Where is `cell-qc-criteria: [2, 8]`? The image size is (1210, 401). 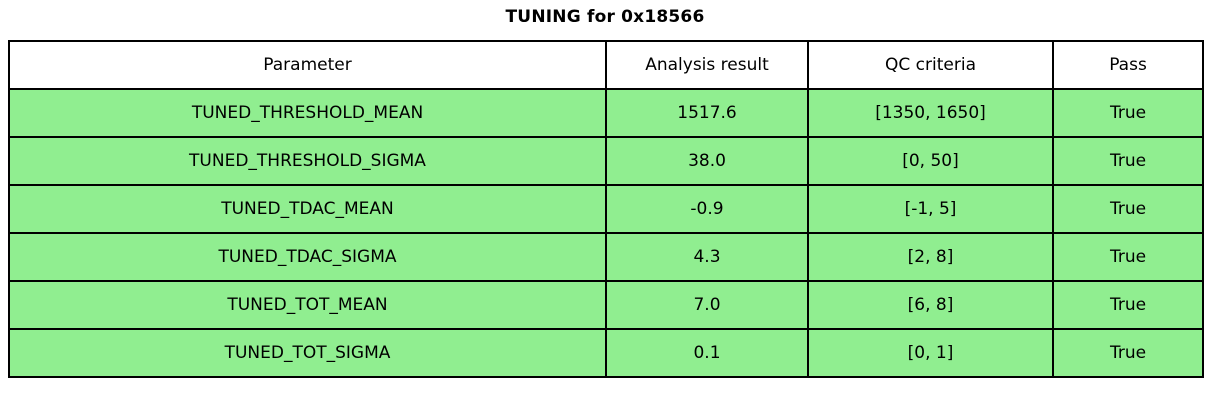 cell-qc-criteria: [2, 8] is located at coordinates (930, 257).